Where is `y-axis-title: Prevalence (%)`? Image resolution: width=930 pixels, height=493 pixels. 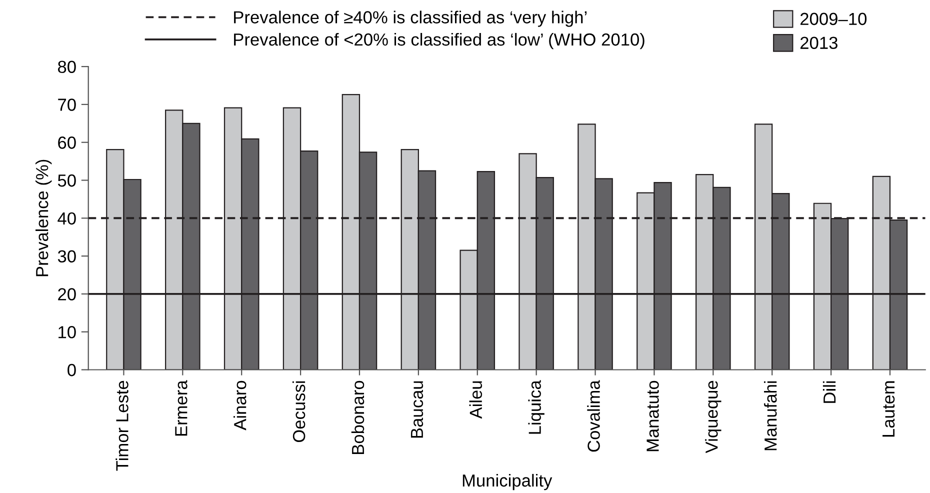
y-axis-title: Prevalence (%) is located at coordinates (43, 218).